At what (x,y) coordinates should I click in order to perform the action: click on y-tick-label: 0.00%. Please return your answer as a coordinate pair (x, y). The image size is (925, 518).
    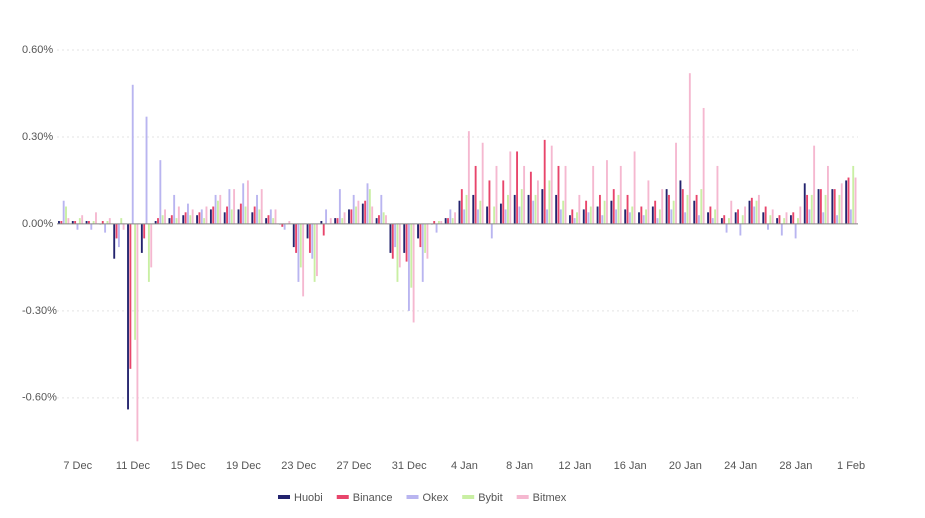
    Looking at the image, I should click on (37, 224).